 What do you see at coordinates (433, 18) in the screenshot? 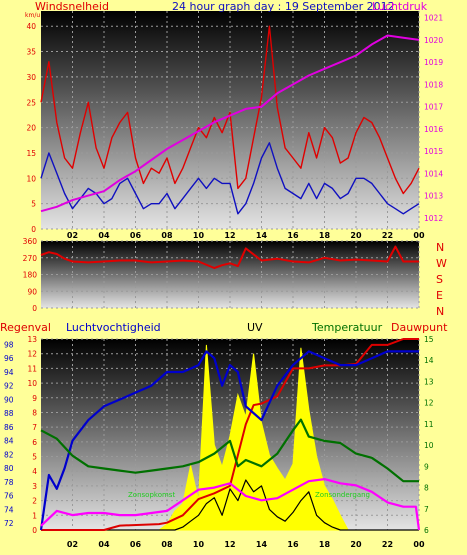
I see `pressure-y-tick: 1021` at bounding box center [433, 18].